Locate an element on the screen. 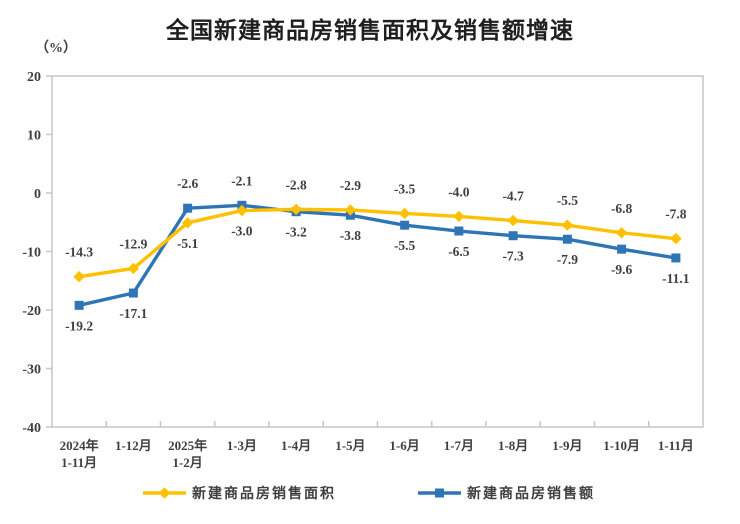 Image resolution: width=740 pixels, height=524 pixels. data-label: -11.1 is located at coordinates (676, 278).